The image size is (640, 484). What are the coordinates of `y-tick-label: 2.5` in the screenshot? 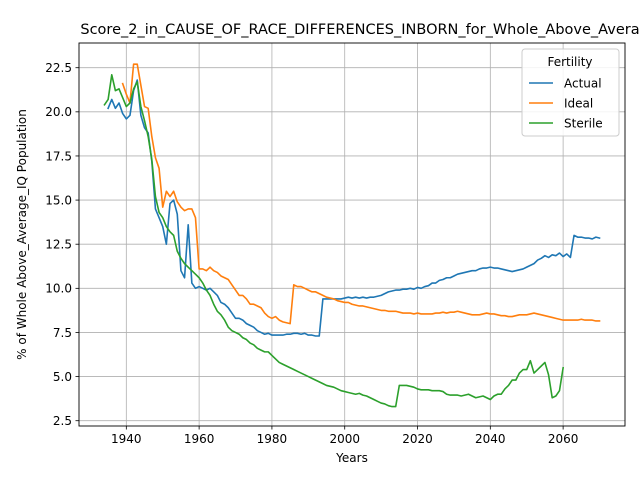 It's located at (62, 421).